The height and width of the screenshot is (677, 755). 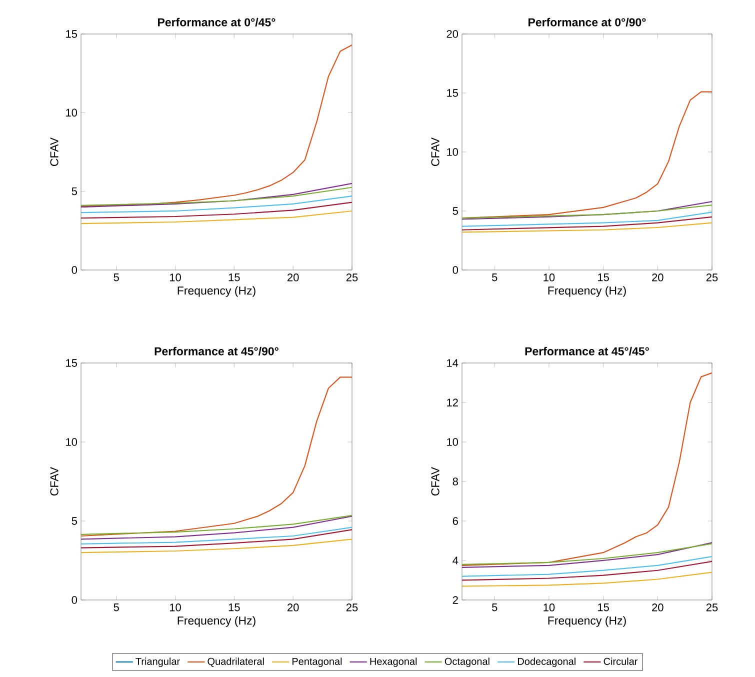 What do you see at coordinates (236, 662) in the screenshot?
I see `legend-label: Quadrilateral` at bounding box center [236, 662].